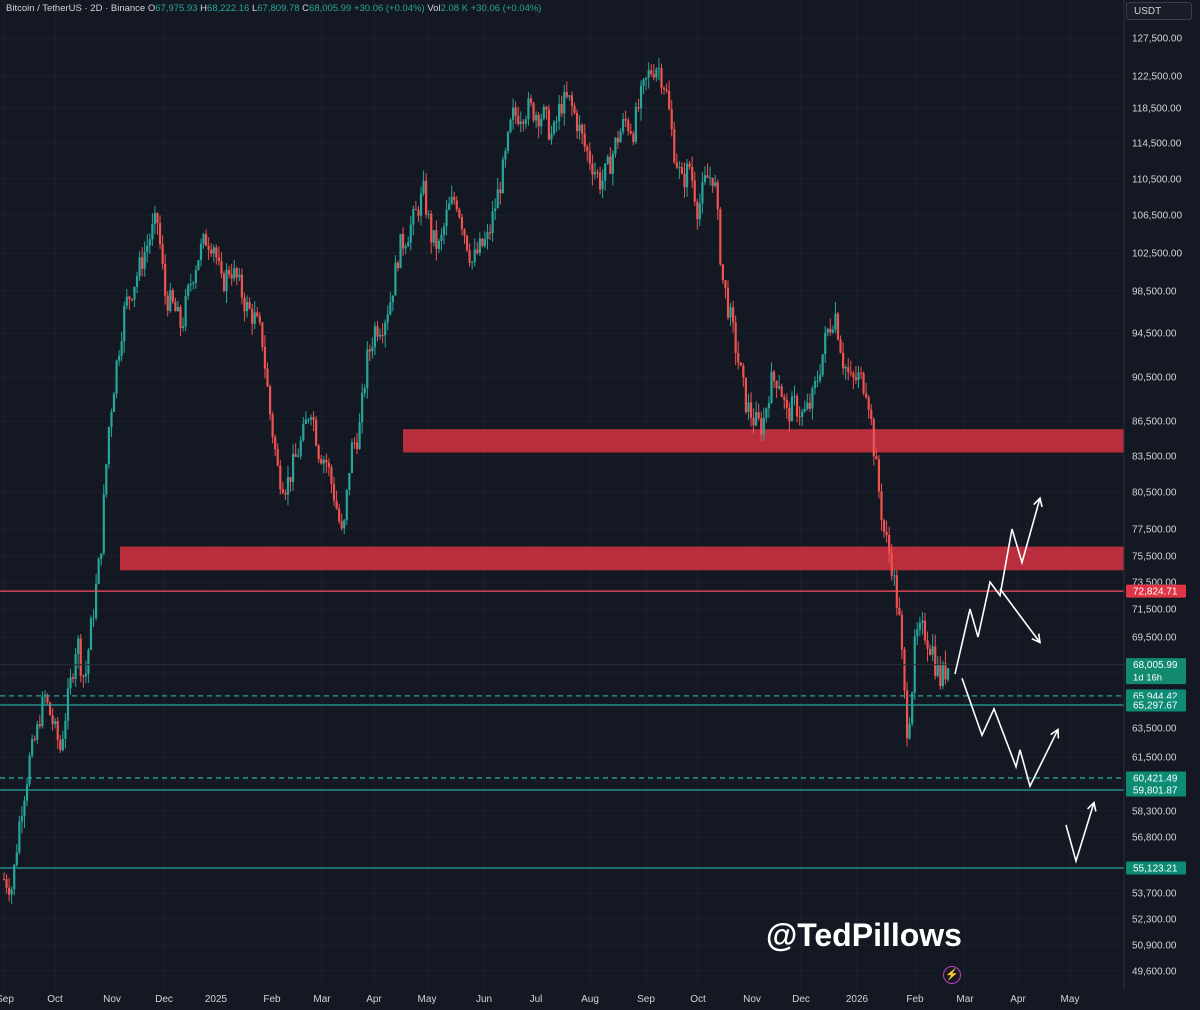  Describe the element at coordinates (389, 8) in the screenshot. I see `change-value: +30.06 (+0.04%)` at that location.